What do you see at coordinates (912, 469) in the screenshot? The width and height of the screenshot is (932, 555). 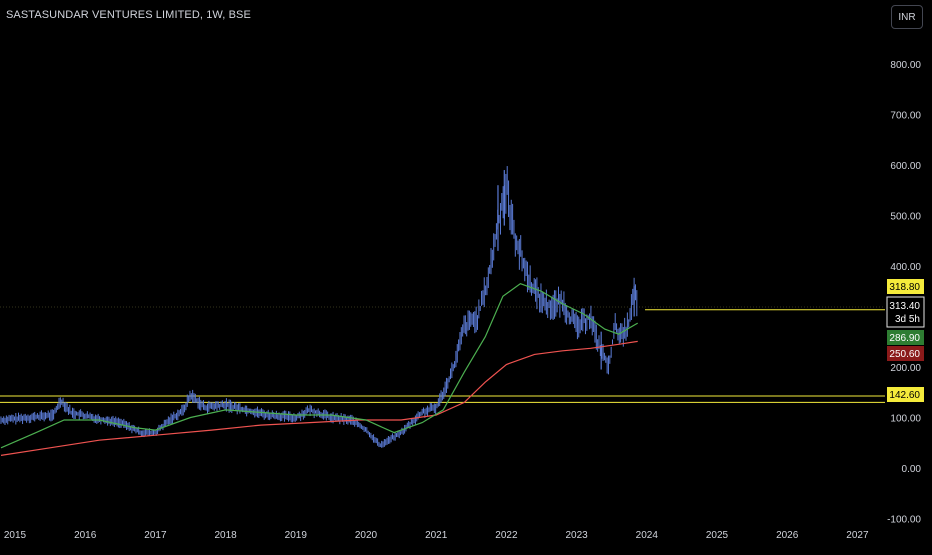 I see `y-tick-label: 0.00` at bounding box center [912, 469].